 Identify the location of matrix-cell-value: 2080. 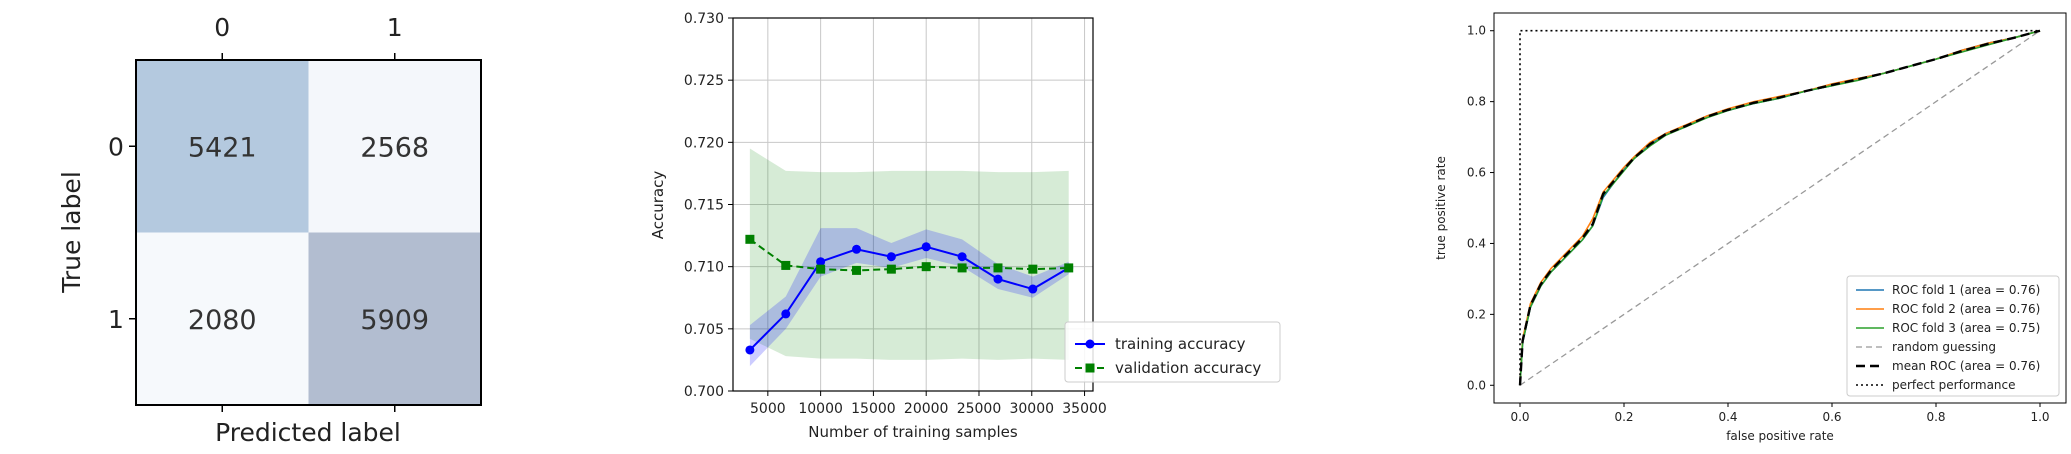
(222, 320).